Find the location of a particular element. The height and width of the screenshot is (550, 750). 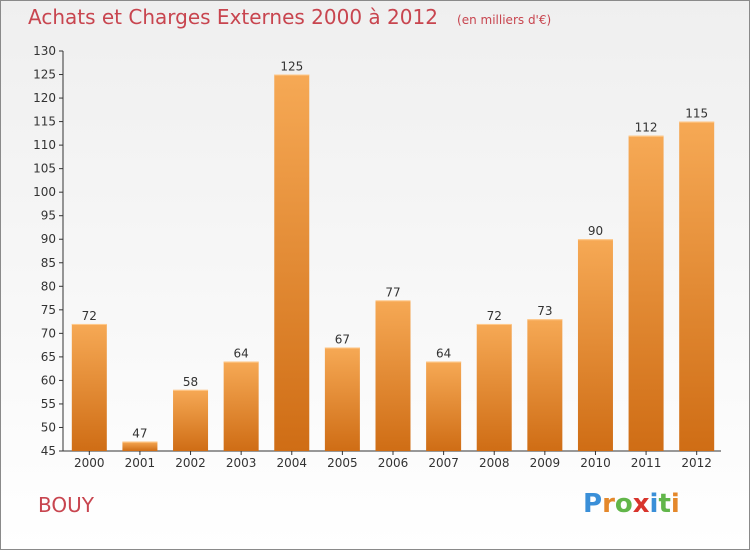

x-tick-label-2002: 2002 is located at coordinates (190, 463).